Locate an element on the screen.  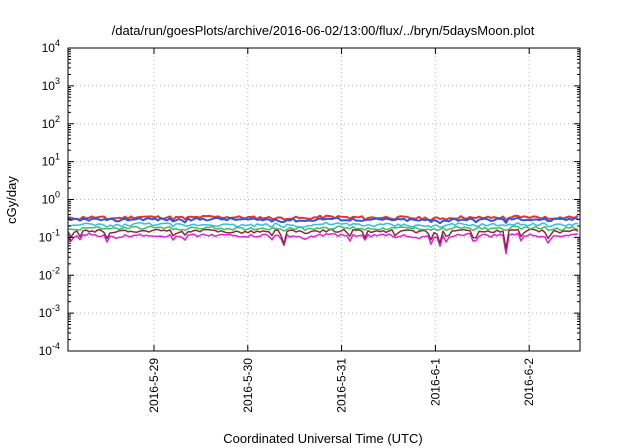
plot-area is located at coordinates (323, 234).